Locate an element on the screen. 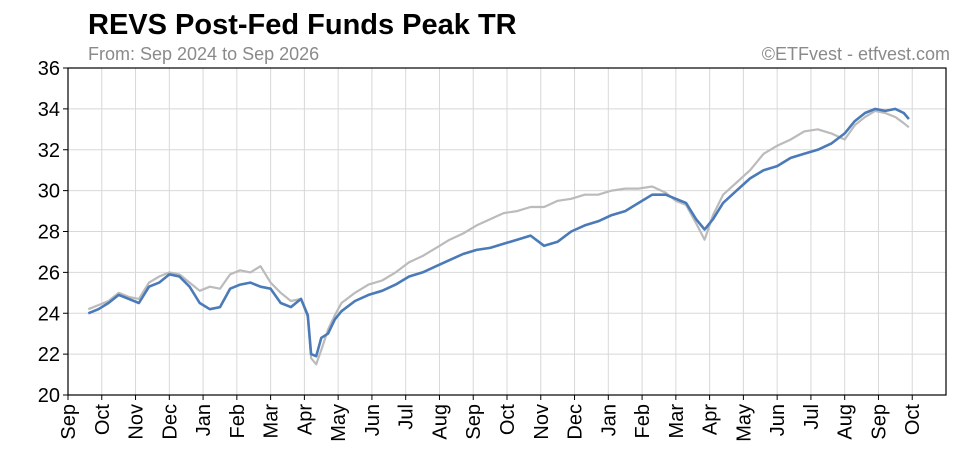 The image size is (965, 465). y-tick-label: 24 is located at coordinates (49, 314).